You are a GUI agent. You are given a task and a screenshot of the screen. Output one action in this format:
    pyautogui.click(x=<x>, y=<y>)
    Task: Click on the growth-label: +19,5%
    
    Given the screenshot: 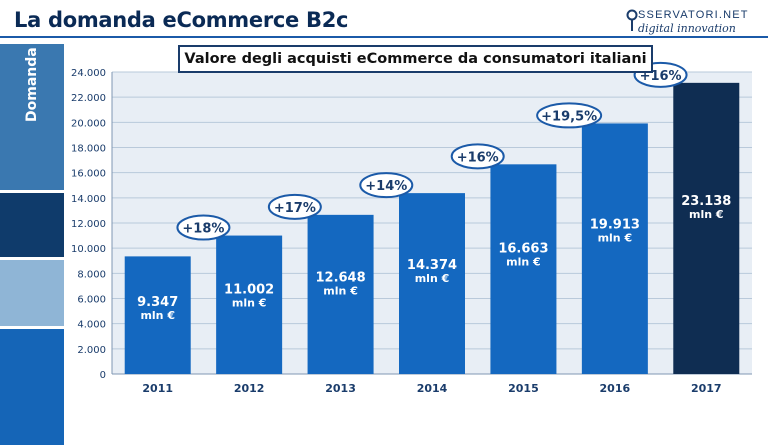 What is the action you would take?
    pyautogui.click(x=569, y=116)
    